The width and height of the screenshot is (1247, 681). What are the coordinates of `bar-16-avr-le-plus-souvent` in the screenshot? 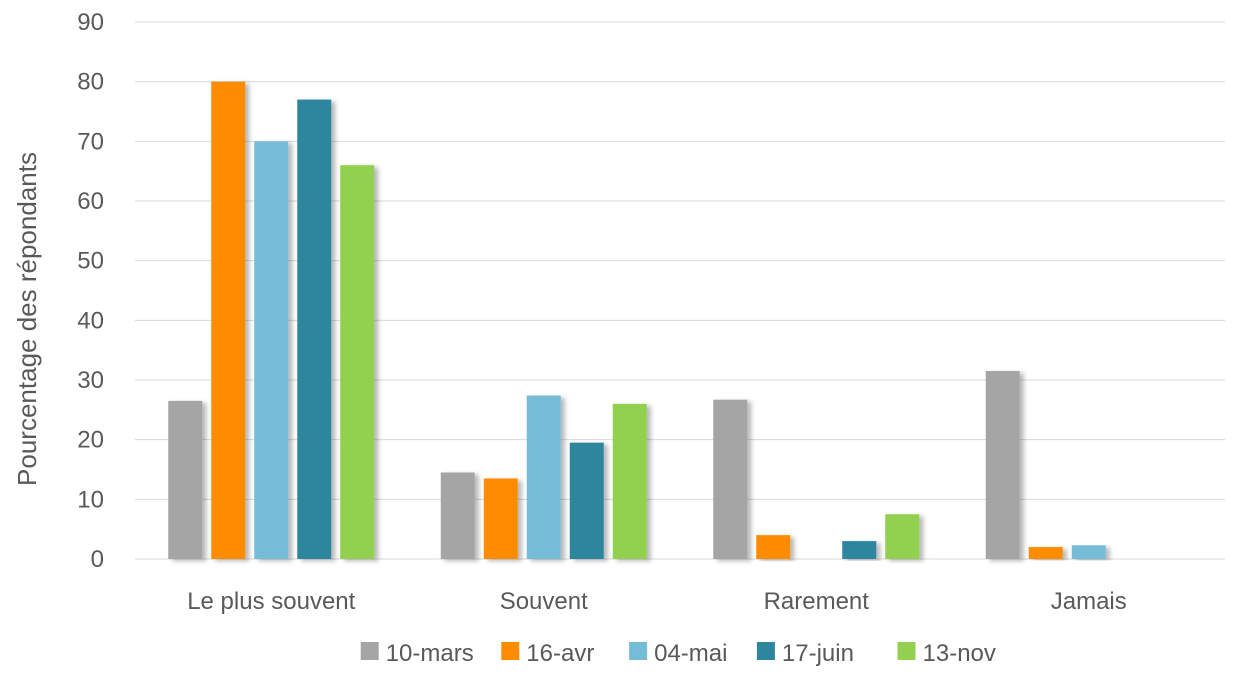 It's located at (228, 320).